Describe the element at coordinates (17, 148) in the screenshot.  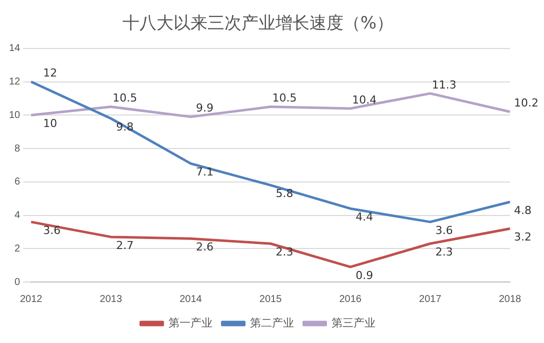
I see `y-tick-label: 8` at that location.